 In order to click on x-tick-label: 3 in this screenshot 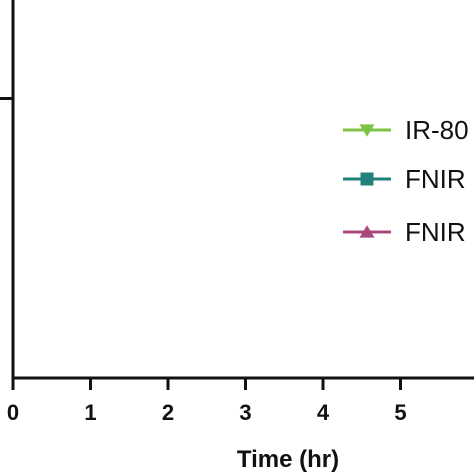, I will do `click(245, 412)`.